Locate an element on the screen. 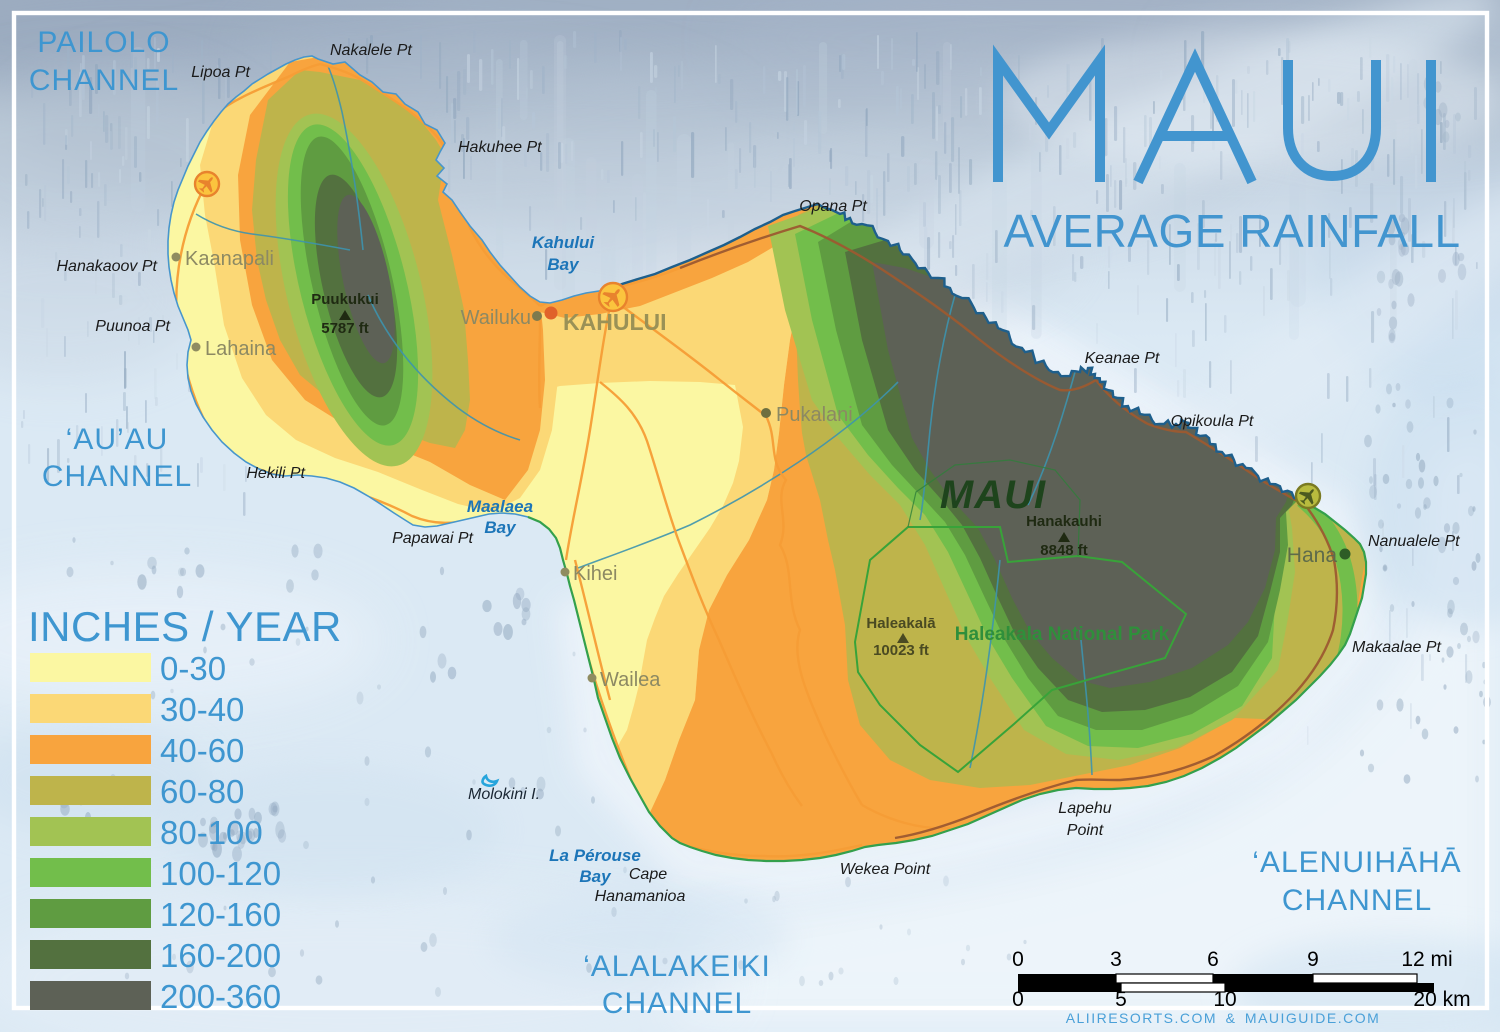  svg-text: La Pérouse is located at coordinates (595, 855).